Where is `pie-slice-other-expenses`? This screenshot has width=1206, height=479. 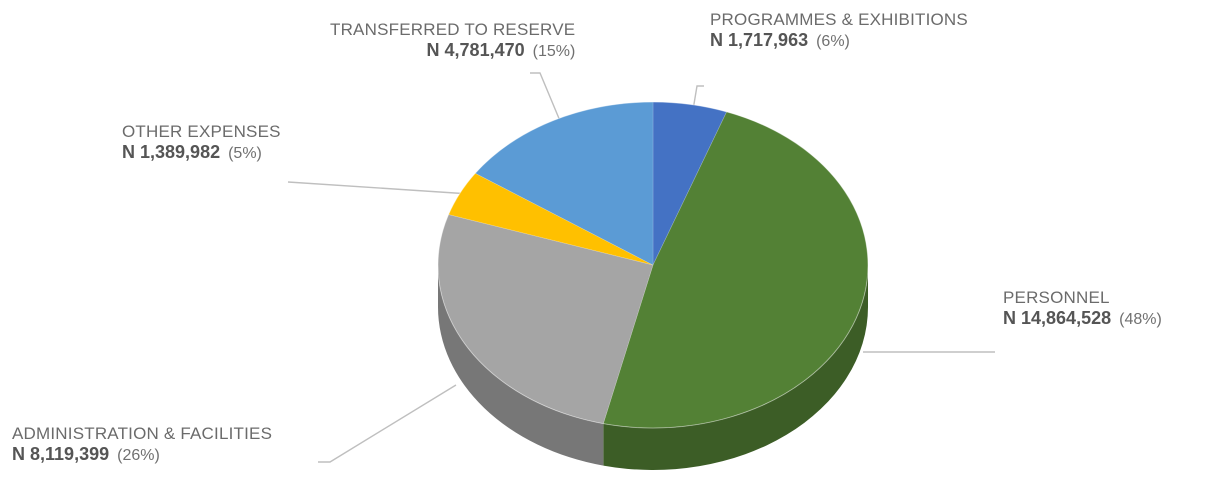 pie-slice-other-expenses is located at coordinates (551, 219).